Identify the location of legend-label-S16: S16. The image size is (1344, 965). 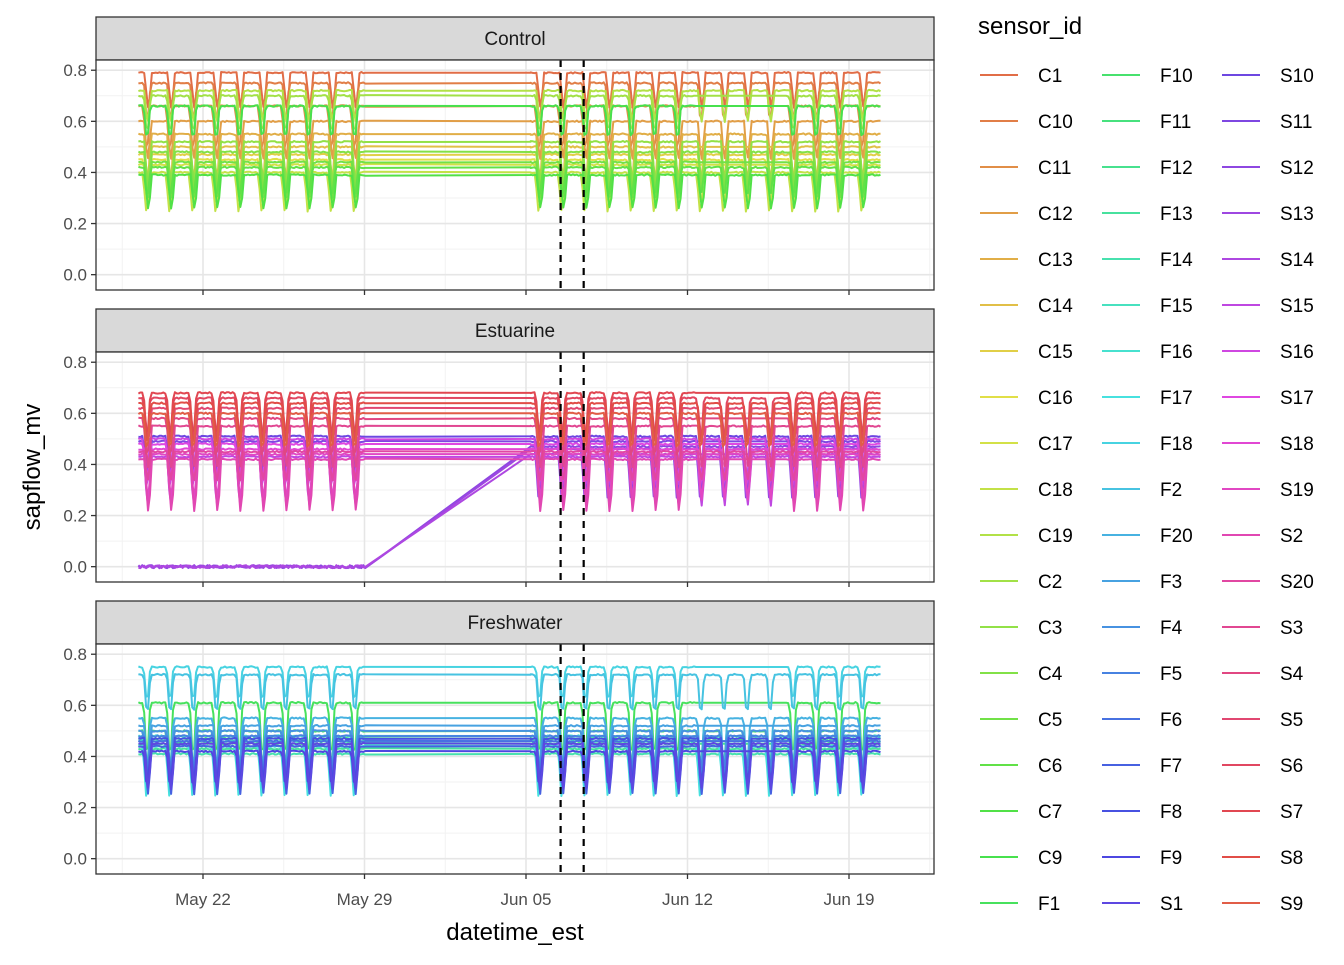
(1297, 352).